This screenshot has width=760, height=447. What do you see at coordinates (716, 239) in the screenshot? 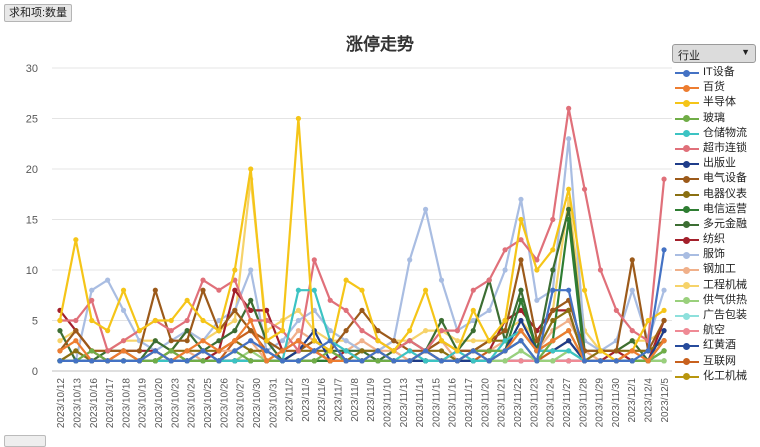
I see `legend-item: 纺织` at bounding box center [716, 239].